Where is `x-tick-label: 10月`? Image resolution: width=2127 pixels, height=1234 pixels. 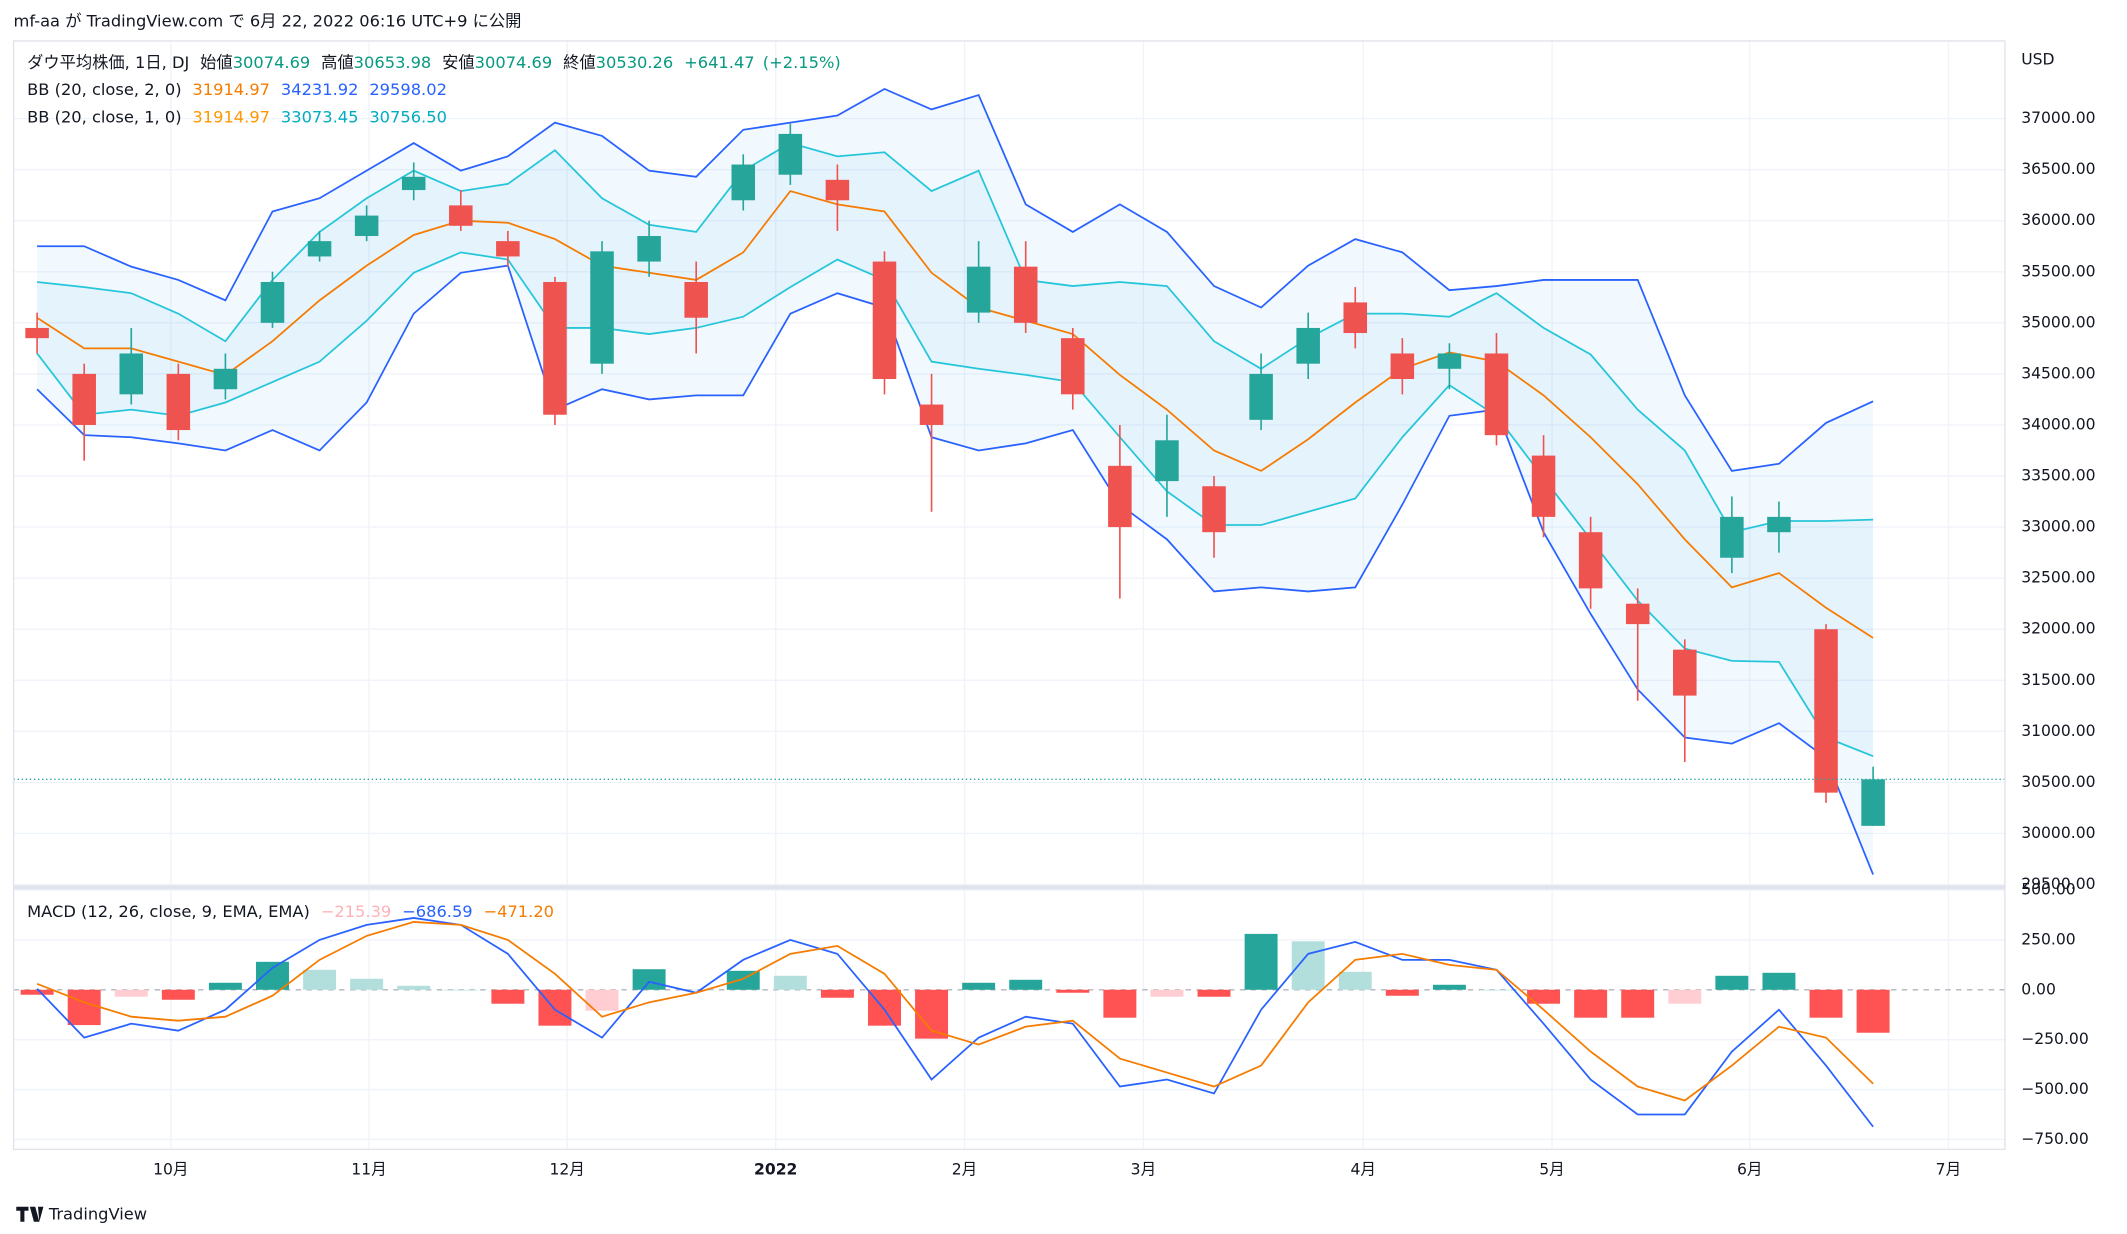 x-tick-label: 10月 is located at coordinates (170, 1168).